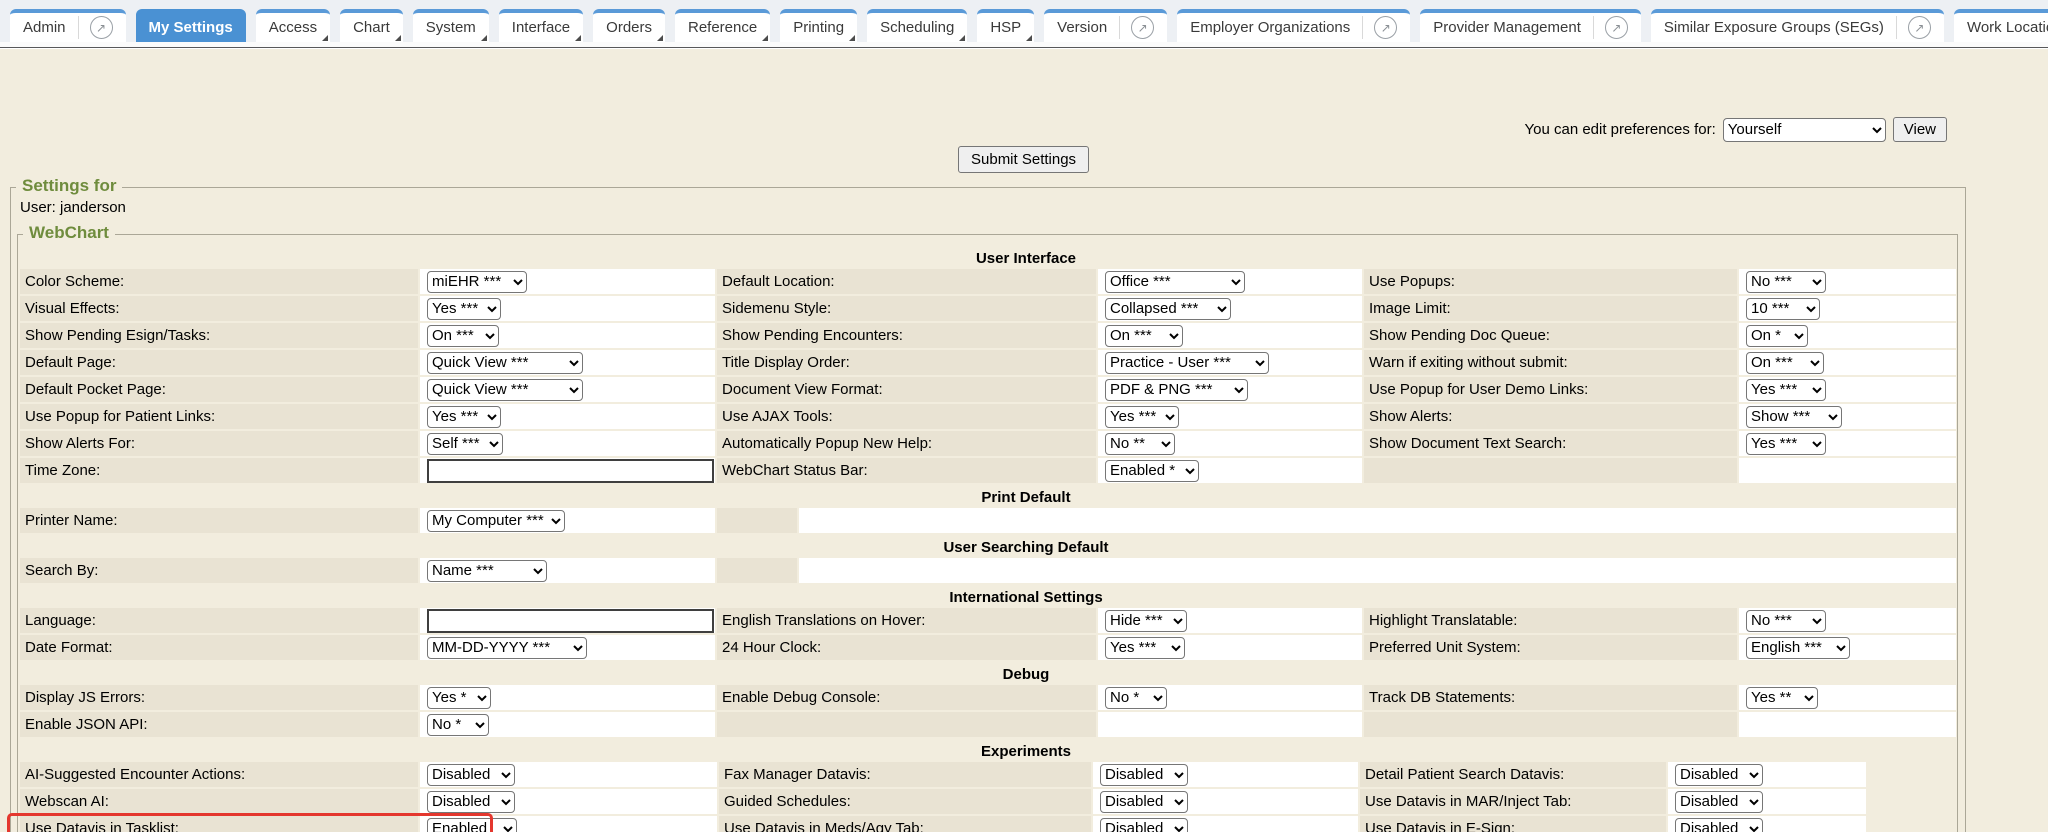 This screenshot has height=832, width=2048. Describe the element at coordinates (906, 335) in the screenshot. I see `setting-label-show-pending-encounters: Show Pending Encounters:` at that location.